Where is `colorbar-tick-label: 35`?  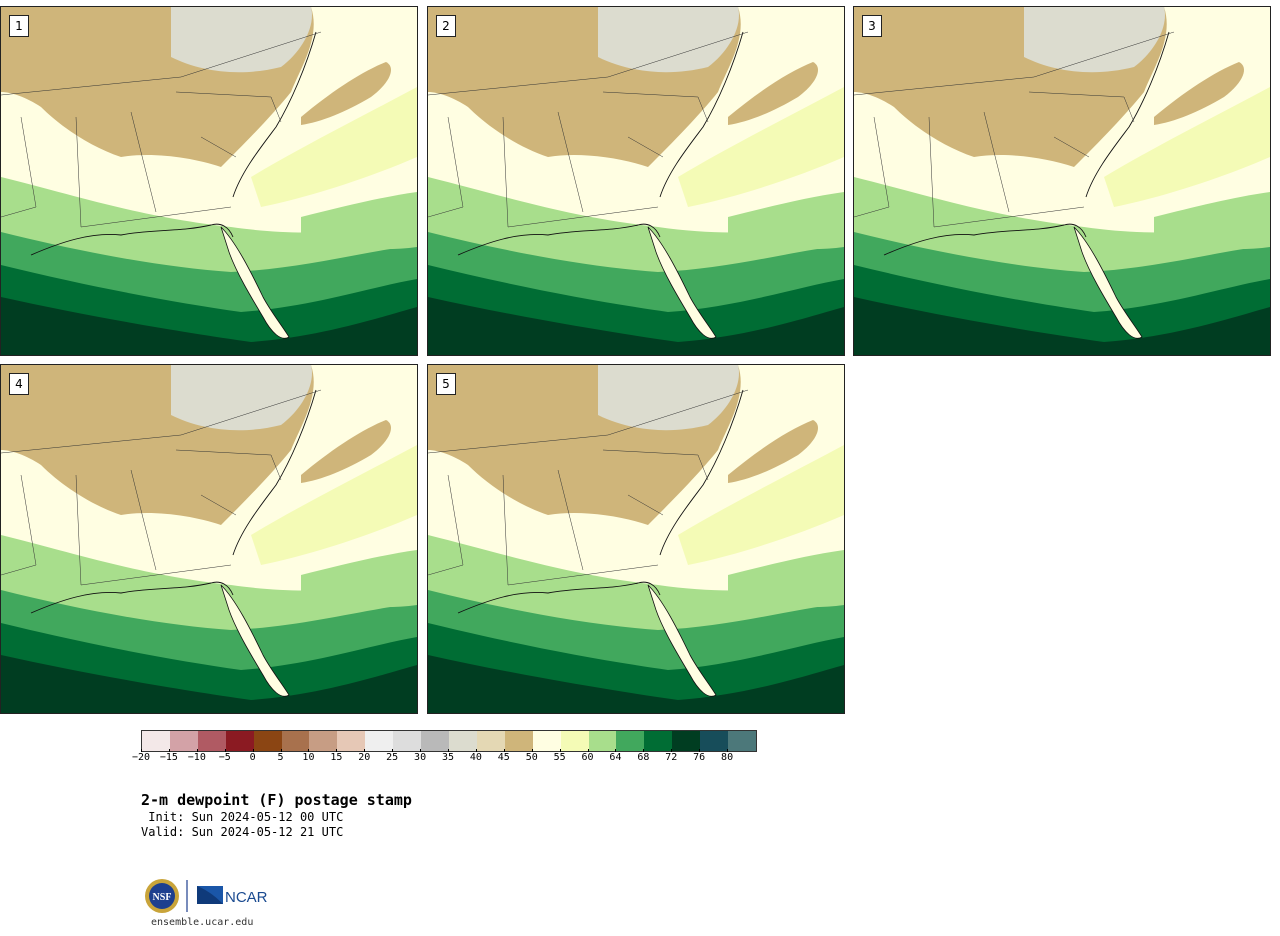
colorbar-tick-label: 35 is located at coordinates (448, 757).